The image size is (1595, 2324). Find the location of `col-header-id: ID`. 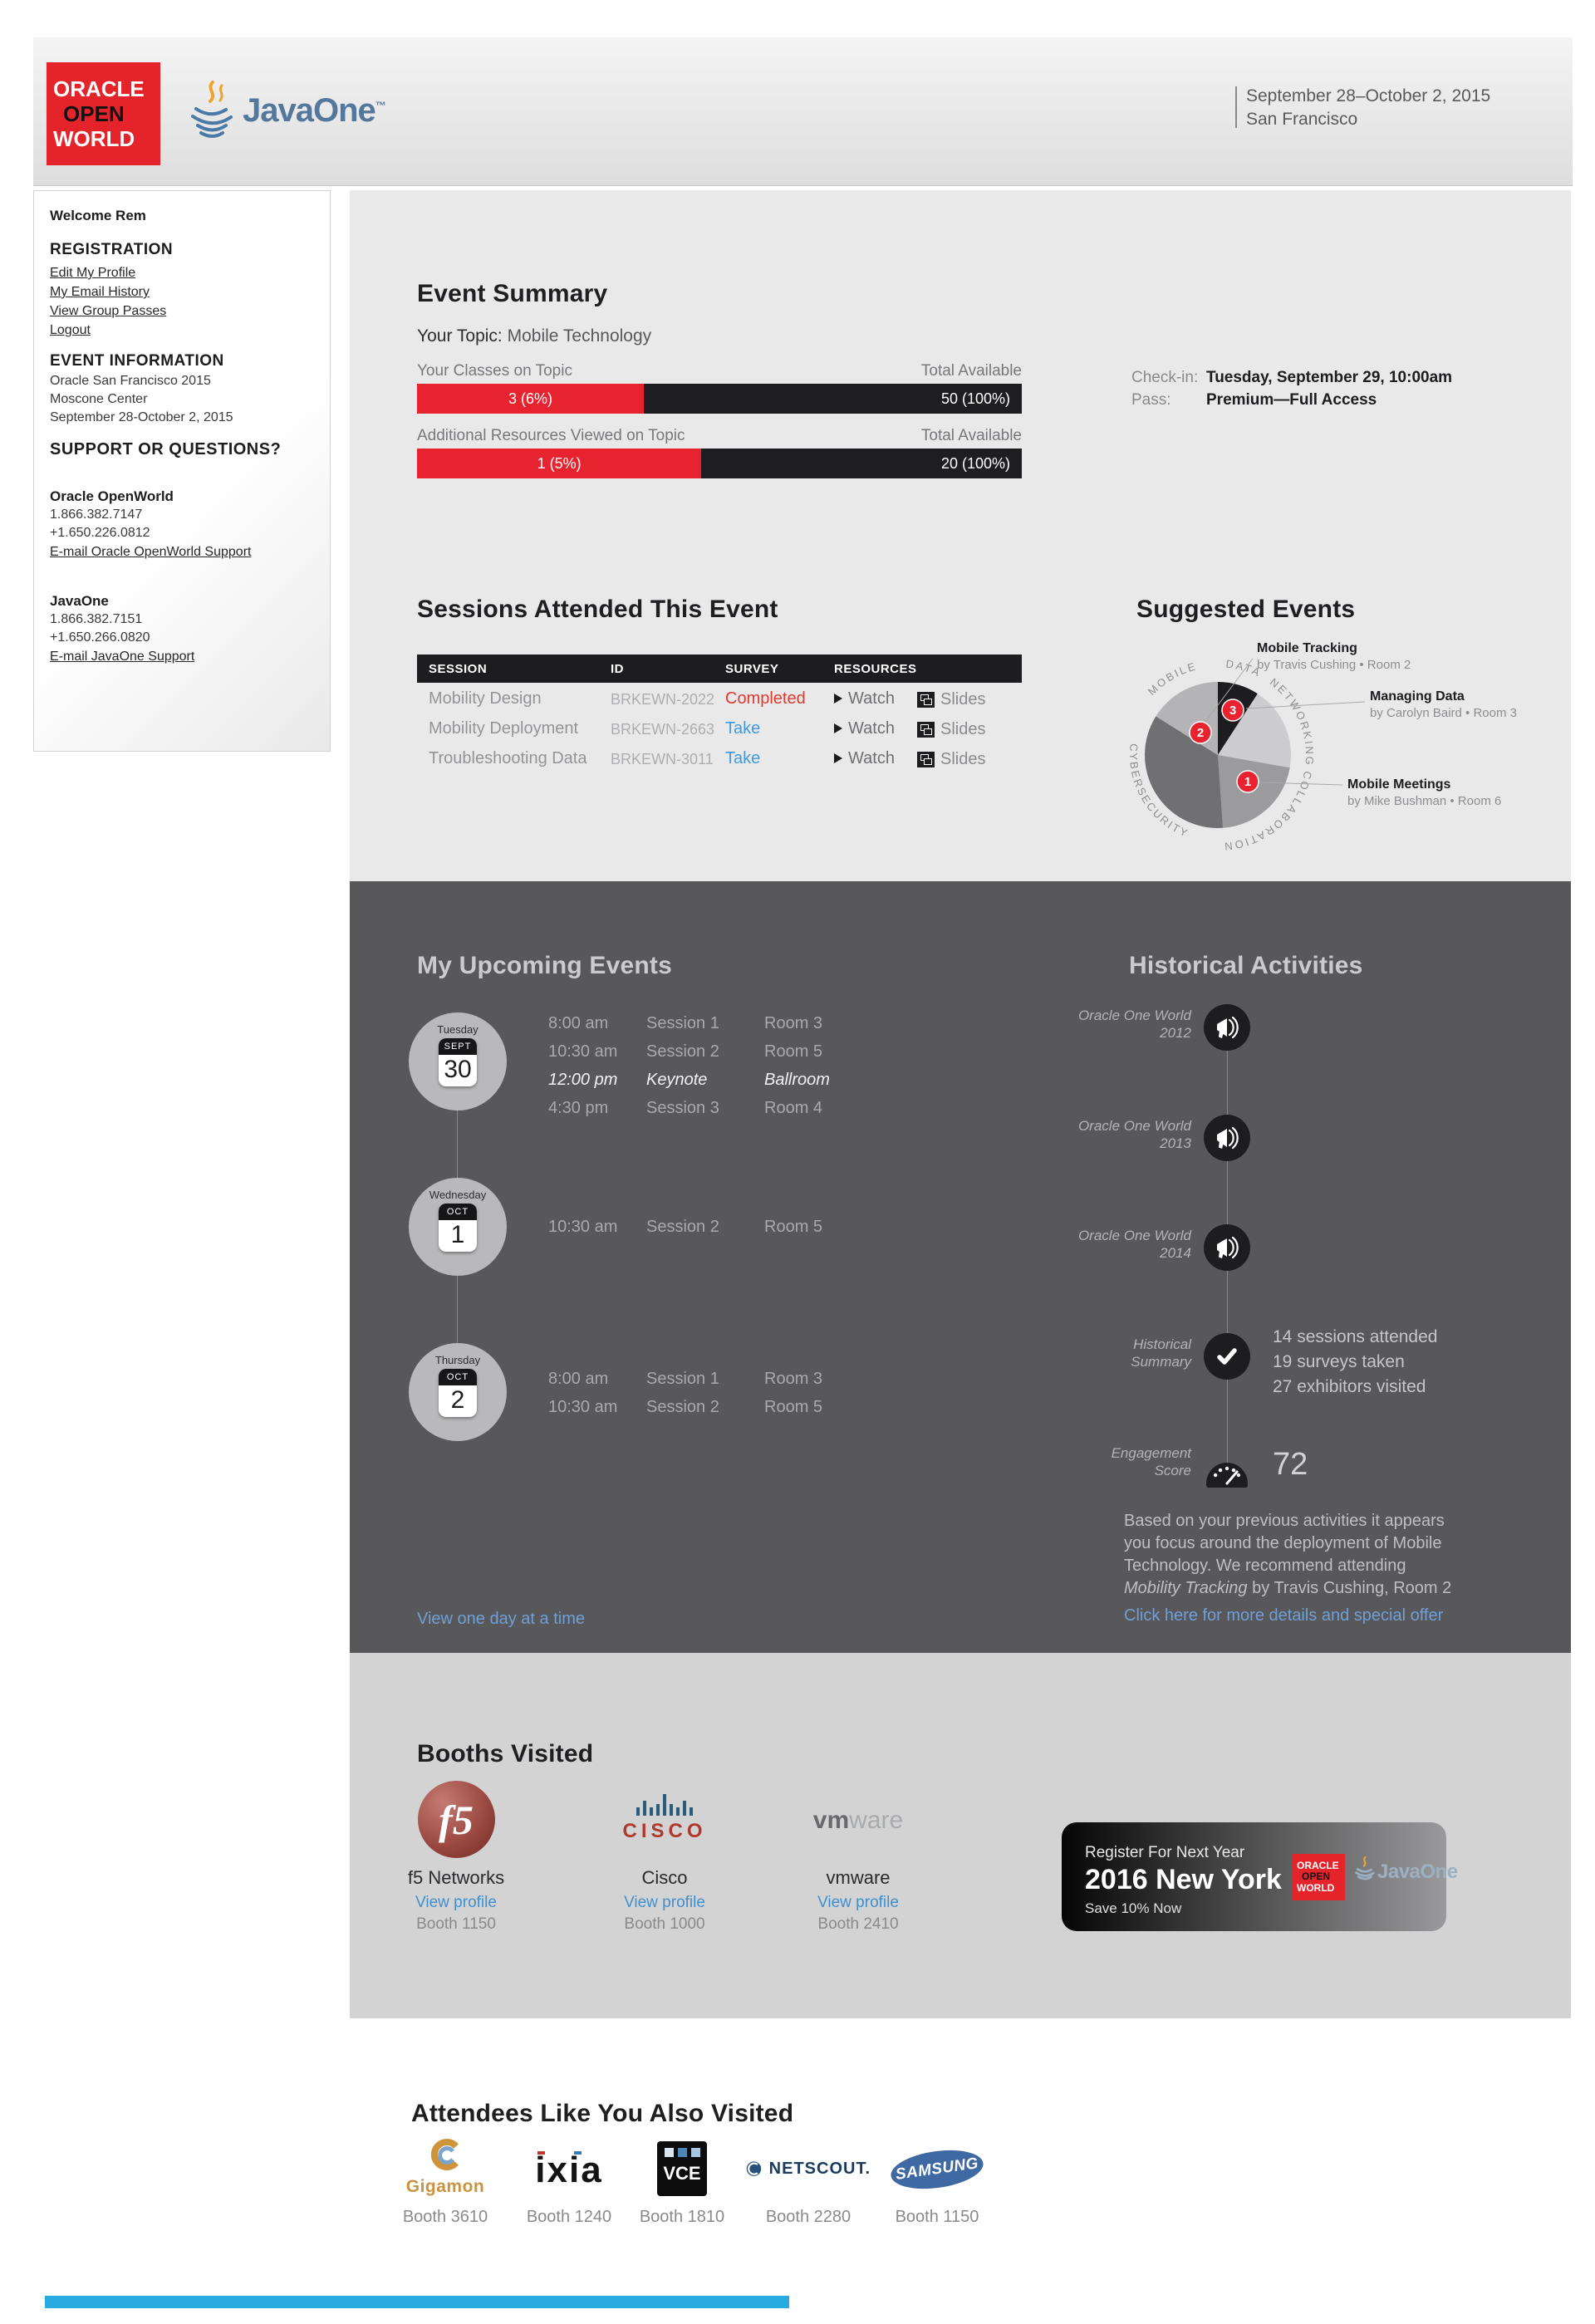

col-header-id: ID is located at coordinates (617, 669).